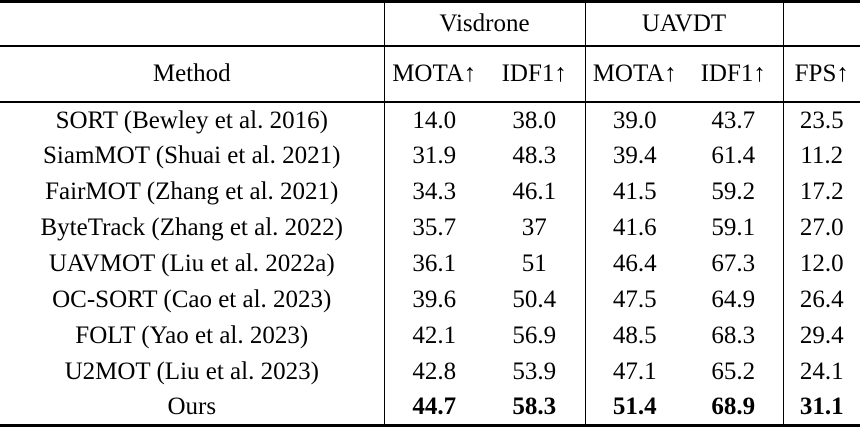 This screenshot has height=437, width=860. What do you see at coordinates (433, 155) in the screenshot?
I see `visdrone-mota-cell: 31.9` at bounding box center [433, 155].